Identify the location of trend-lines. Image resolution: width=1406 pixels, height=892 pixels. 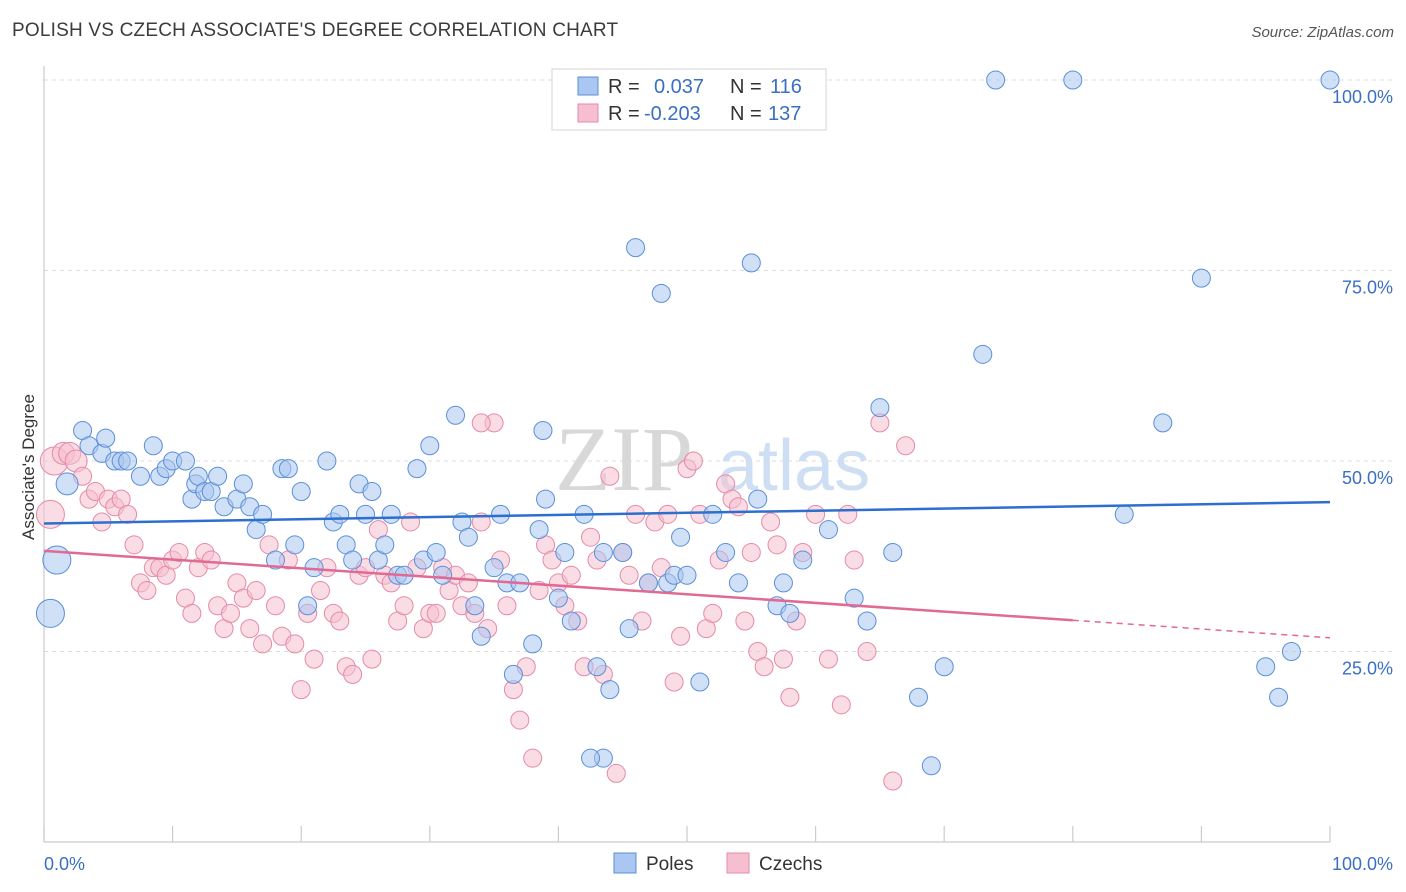
(687, 569).